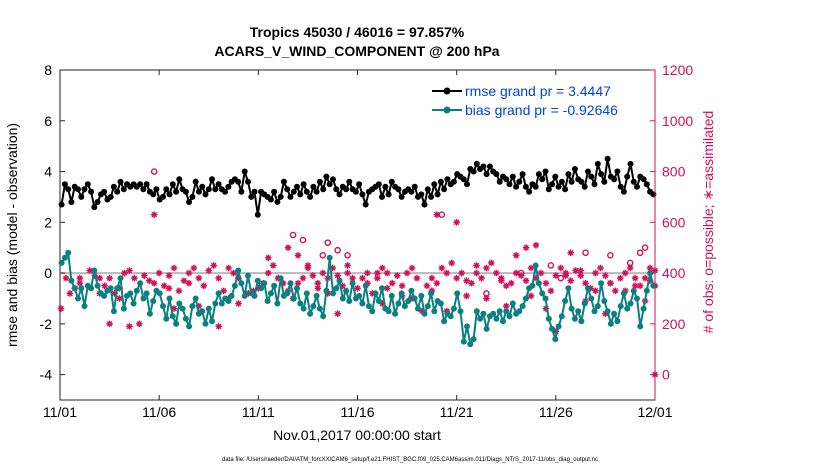 The height and width of the screenshot is (470, 830). I want to click on y-right-tick-label: 0, so click(666, 375).